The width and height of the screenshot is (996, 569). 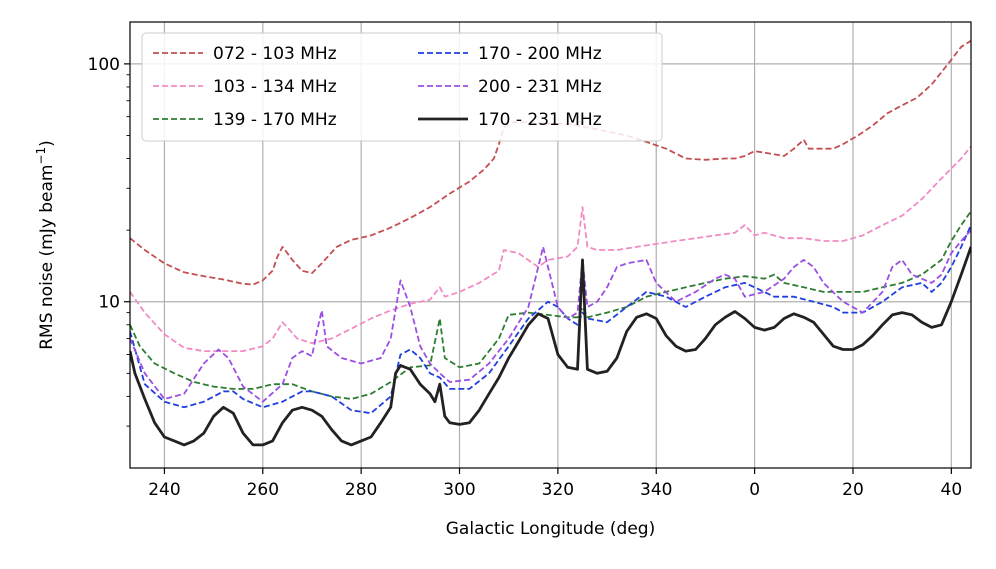 What do you see at coordinates (275, 120) in the screenshot?
I see `legend-label-2: 139 - 170 MHz` at bounding box center [275, 120].